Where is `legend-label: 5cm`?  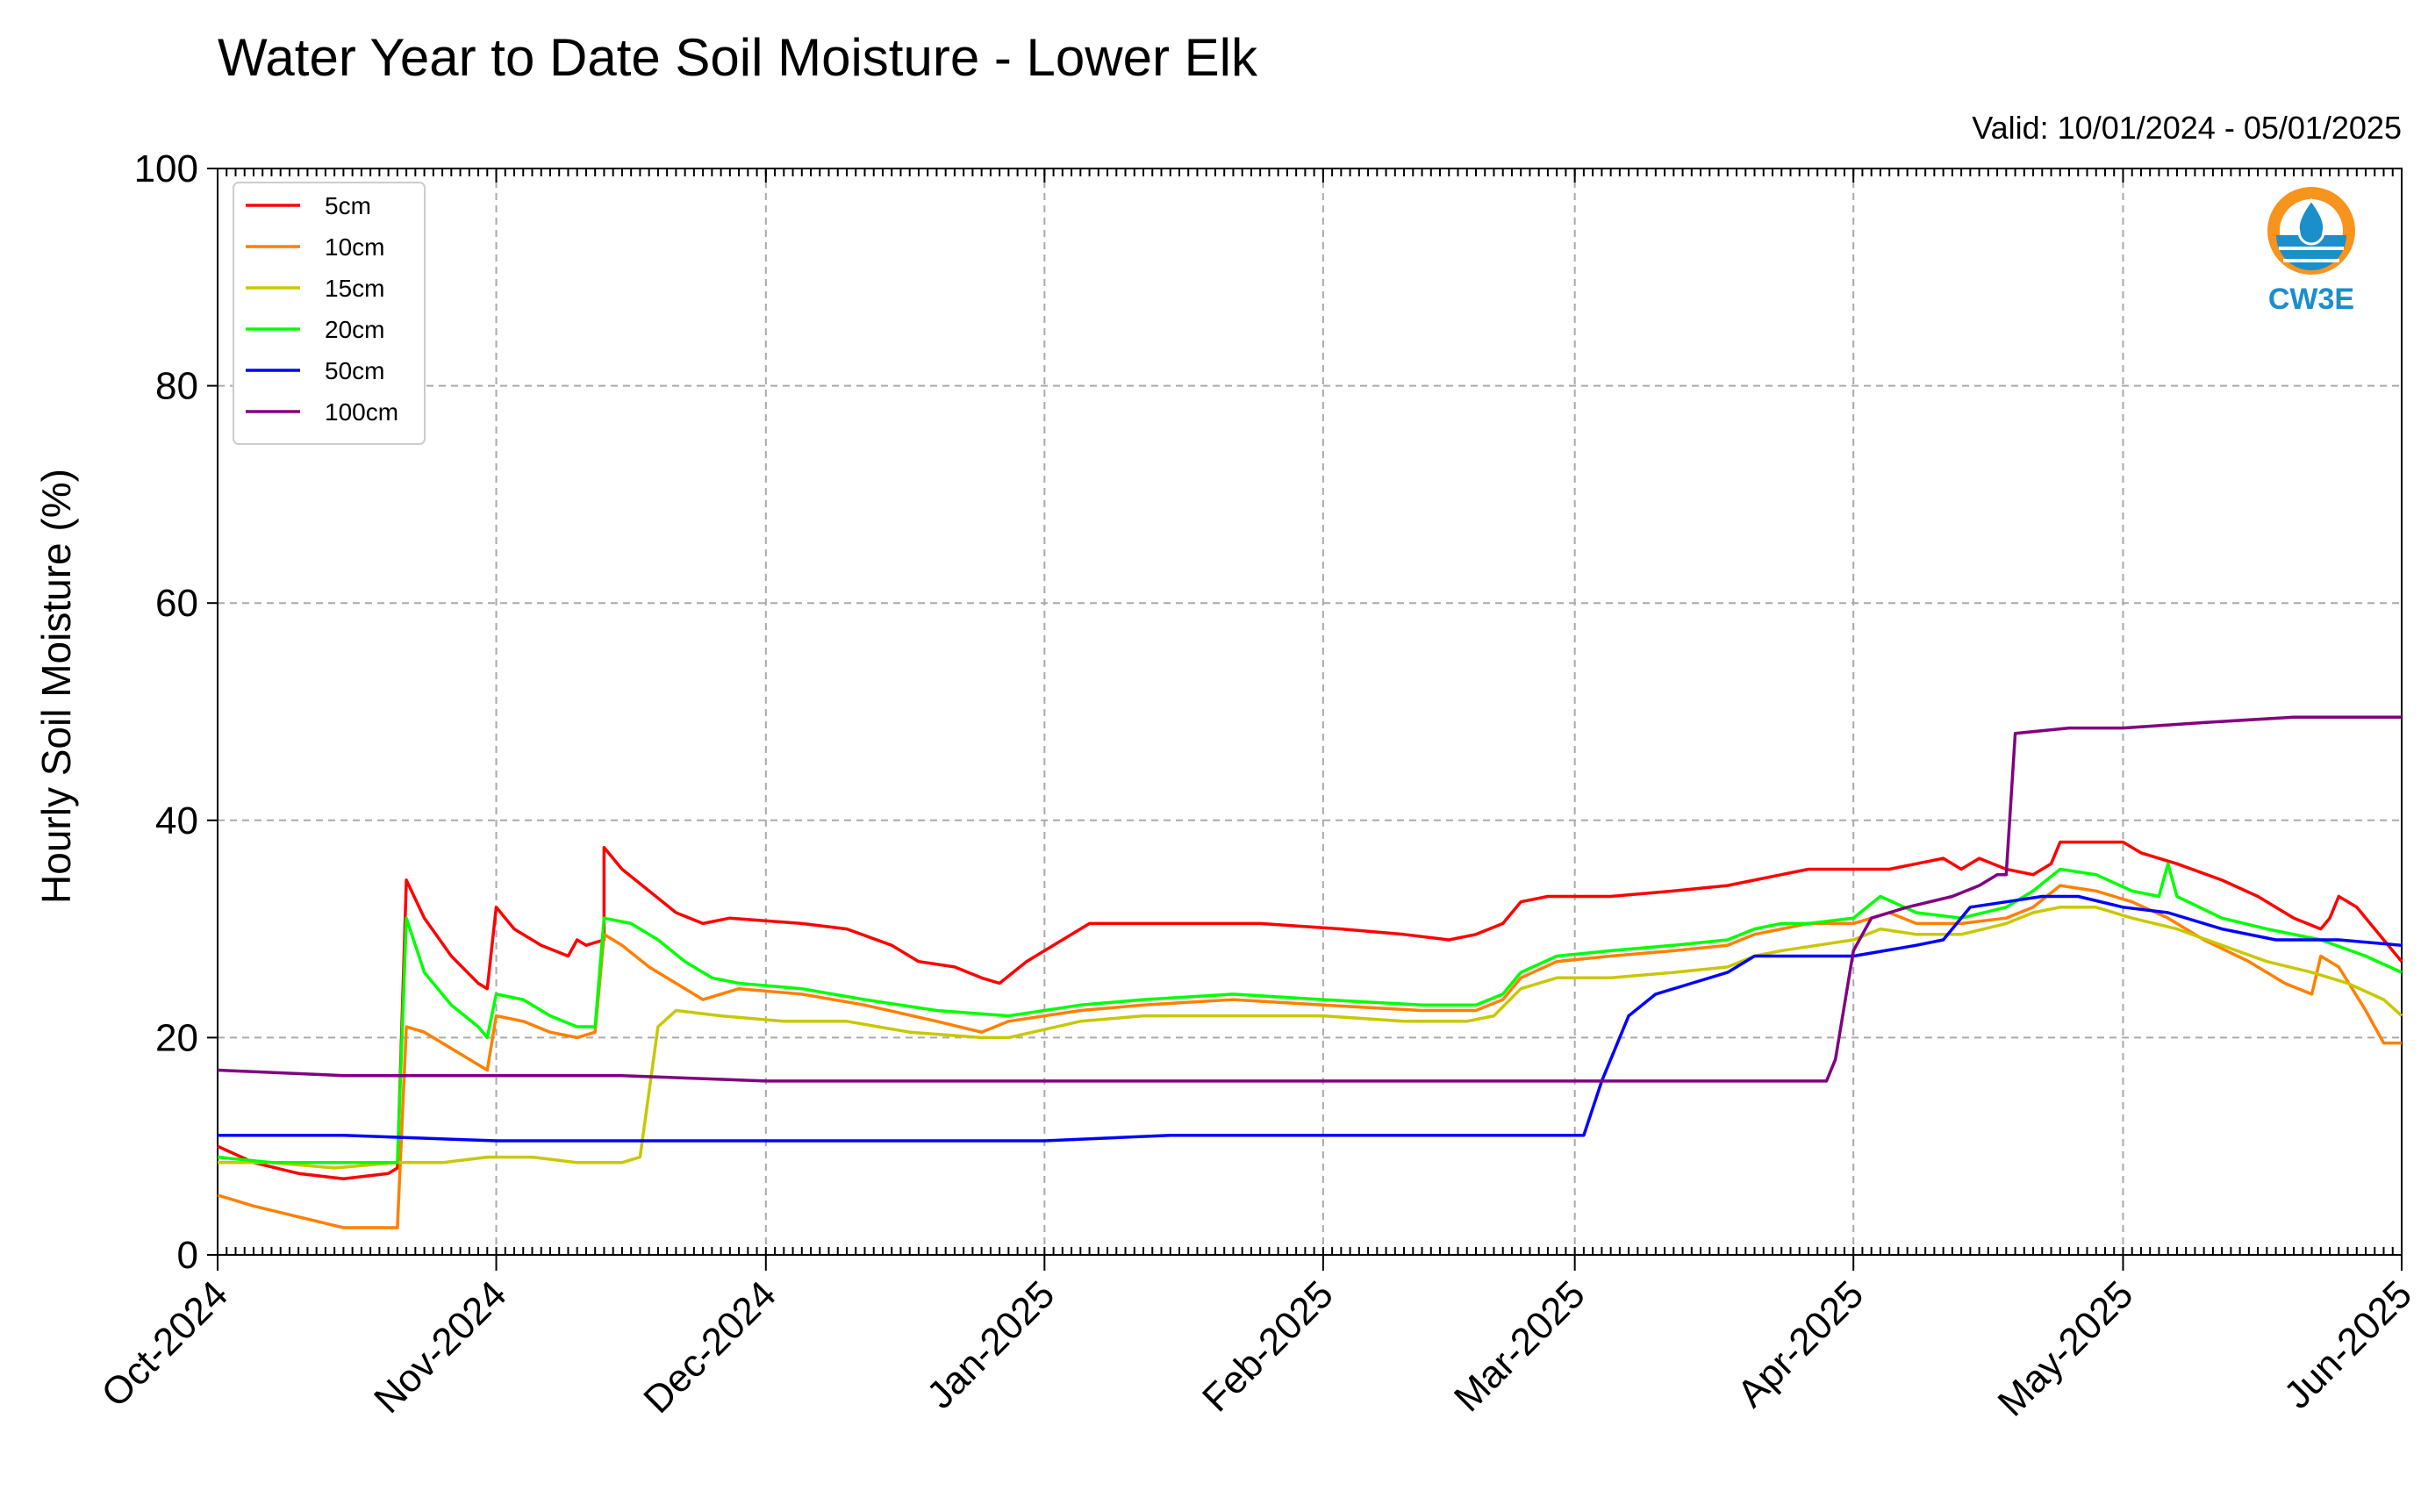 legend-label: 5cm is located at coordinates (348, 206).